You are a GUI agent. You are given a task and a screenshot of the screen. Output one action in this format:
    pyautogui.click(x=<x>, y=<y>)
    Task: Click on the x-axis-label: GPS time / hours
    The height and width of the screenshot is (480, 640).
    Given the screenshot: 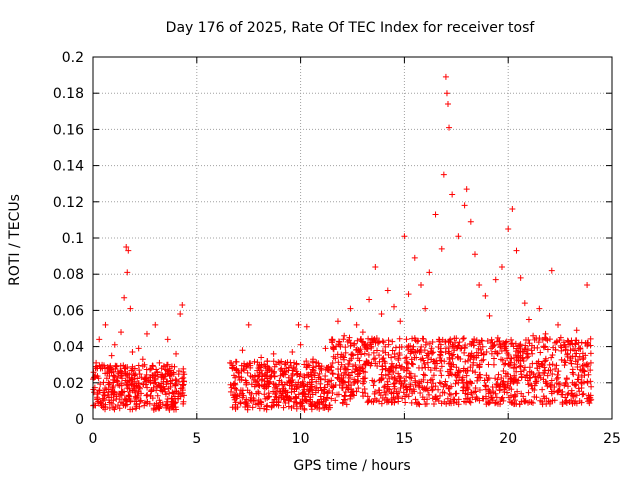 What is the action you would take?
    pyautogui.click(x=351, y=466)
    